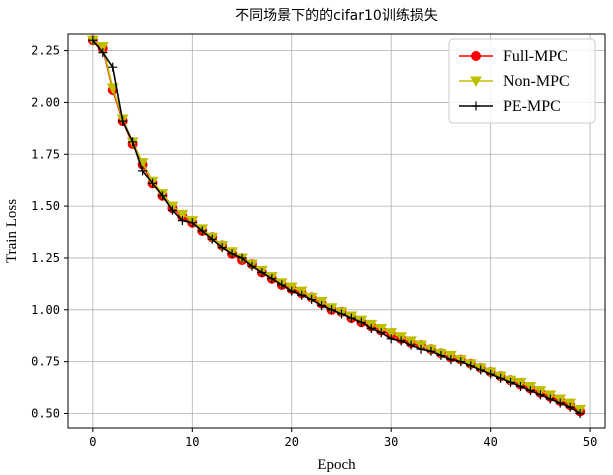 The height and width of the screenshot is (475, 613). What do you see at coordinates (92, 442) in the screenshot?
I see `x-tick-label: 0` at bounding box center [92, 442].